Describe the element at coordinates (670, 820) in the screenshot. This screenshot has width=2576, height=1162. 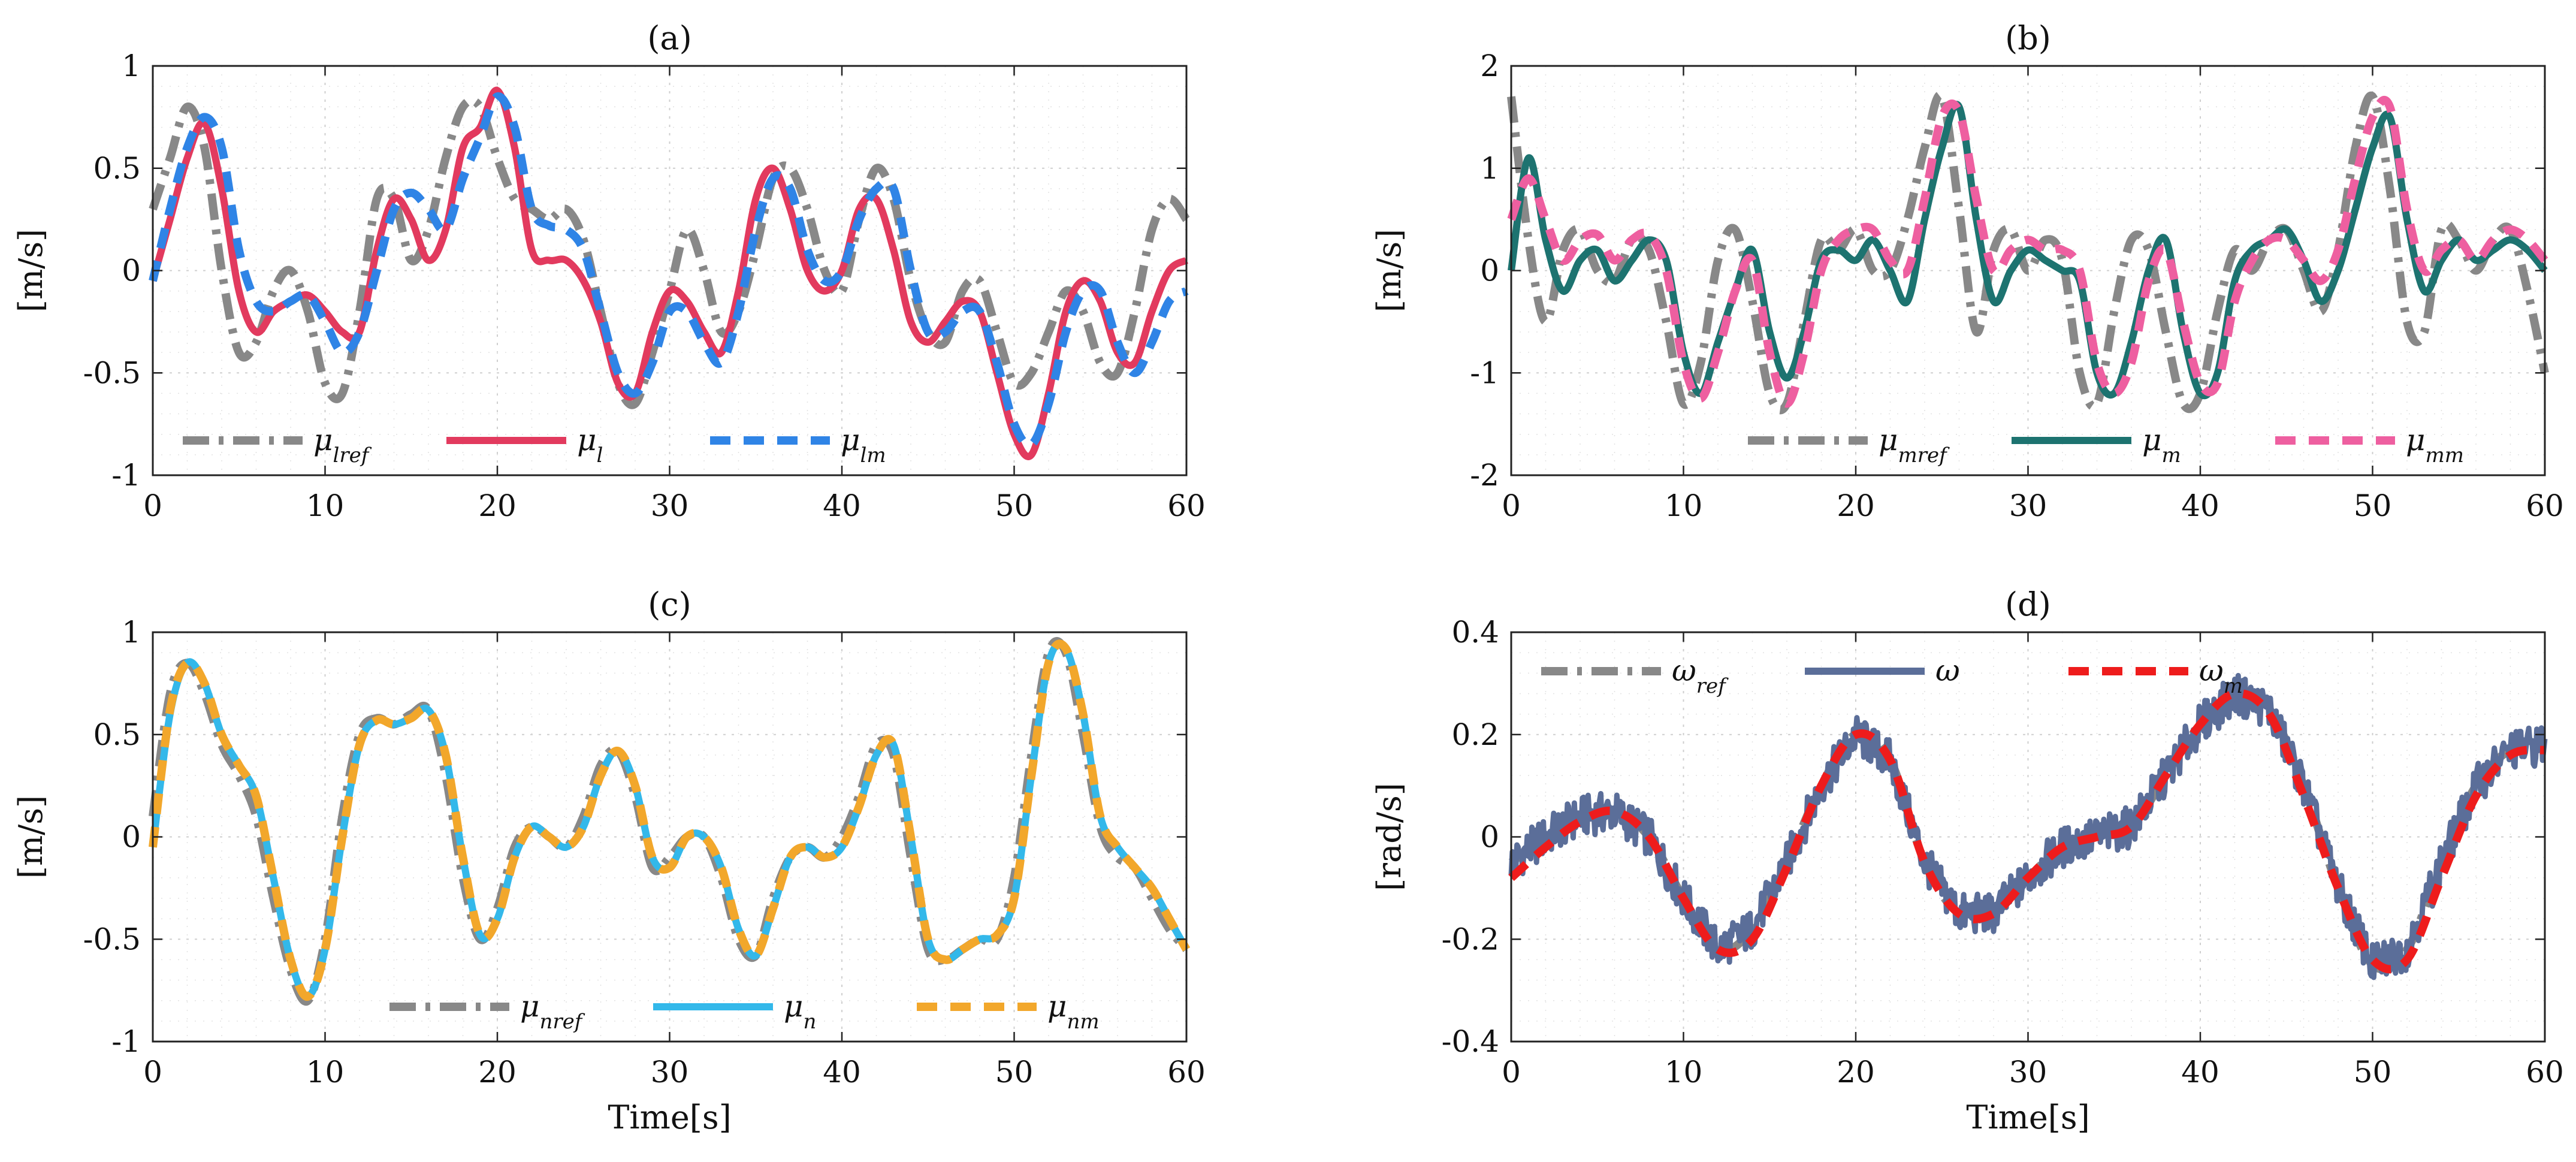
I see `series-line-μnm` at that location.